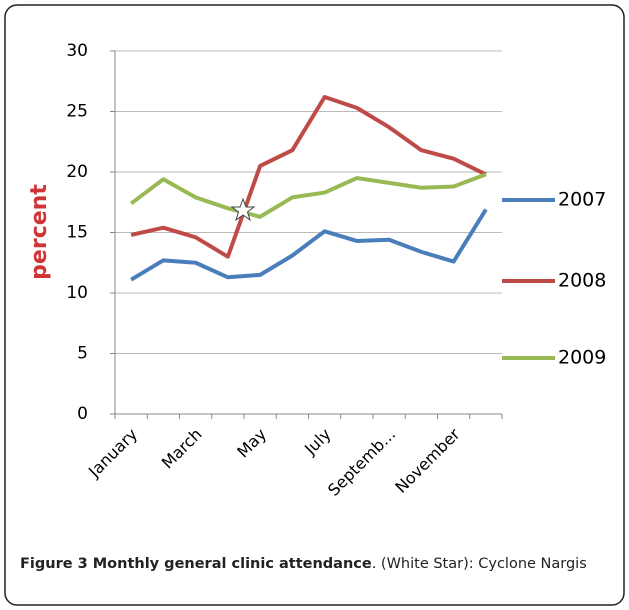 This screenshot has width=629, height=610. I want to click on legend-label: 2008, so click(582, 281).